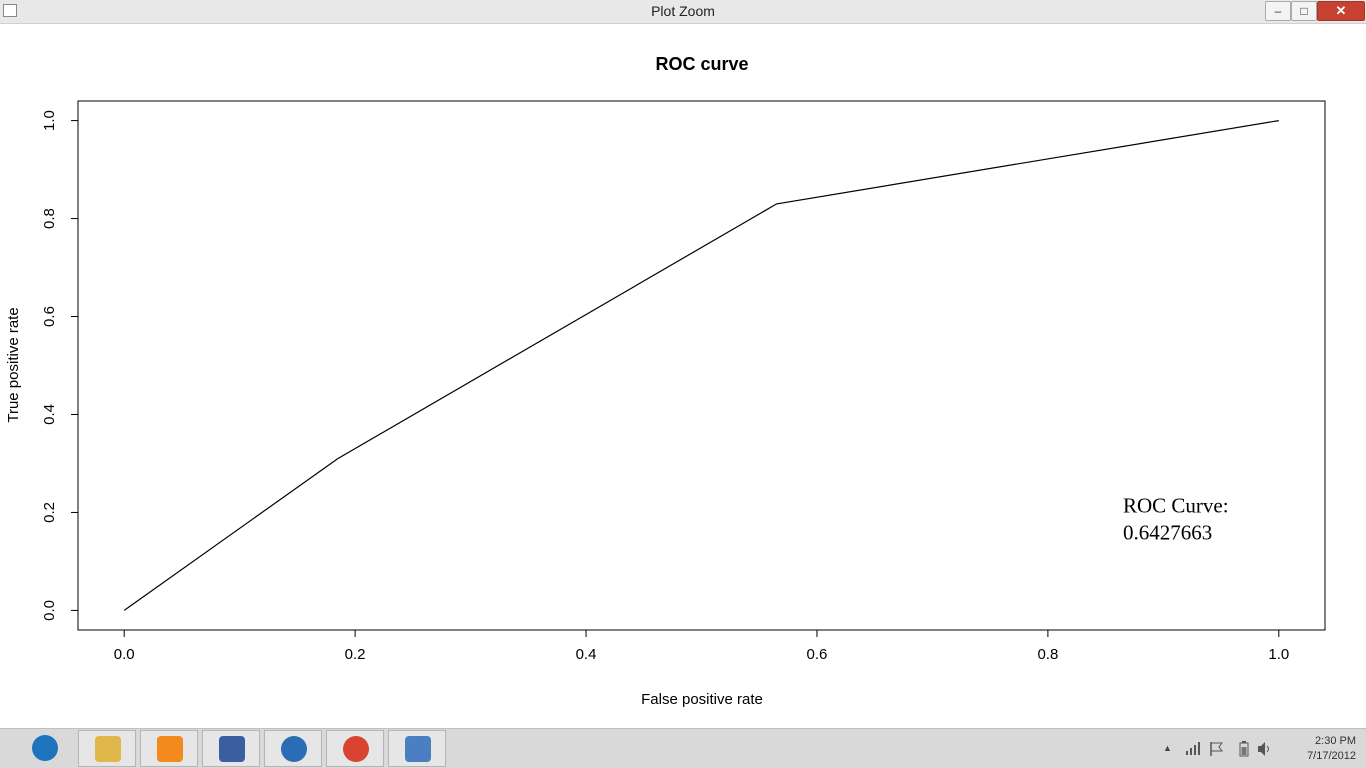  Describe the element at coordinates (49, 414) in the screenshot. I see `y-tick-label: 0.4` at that location.